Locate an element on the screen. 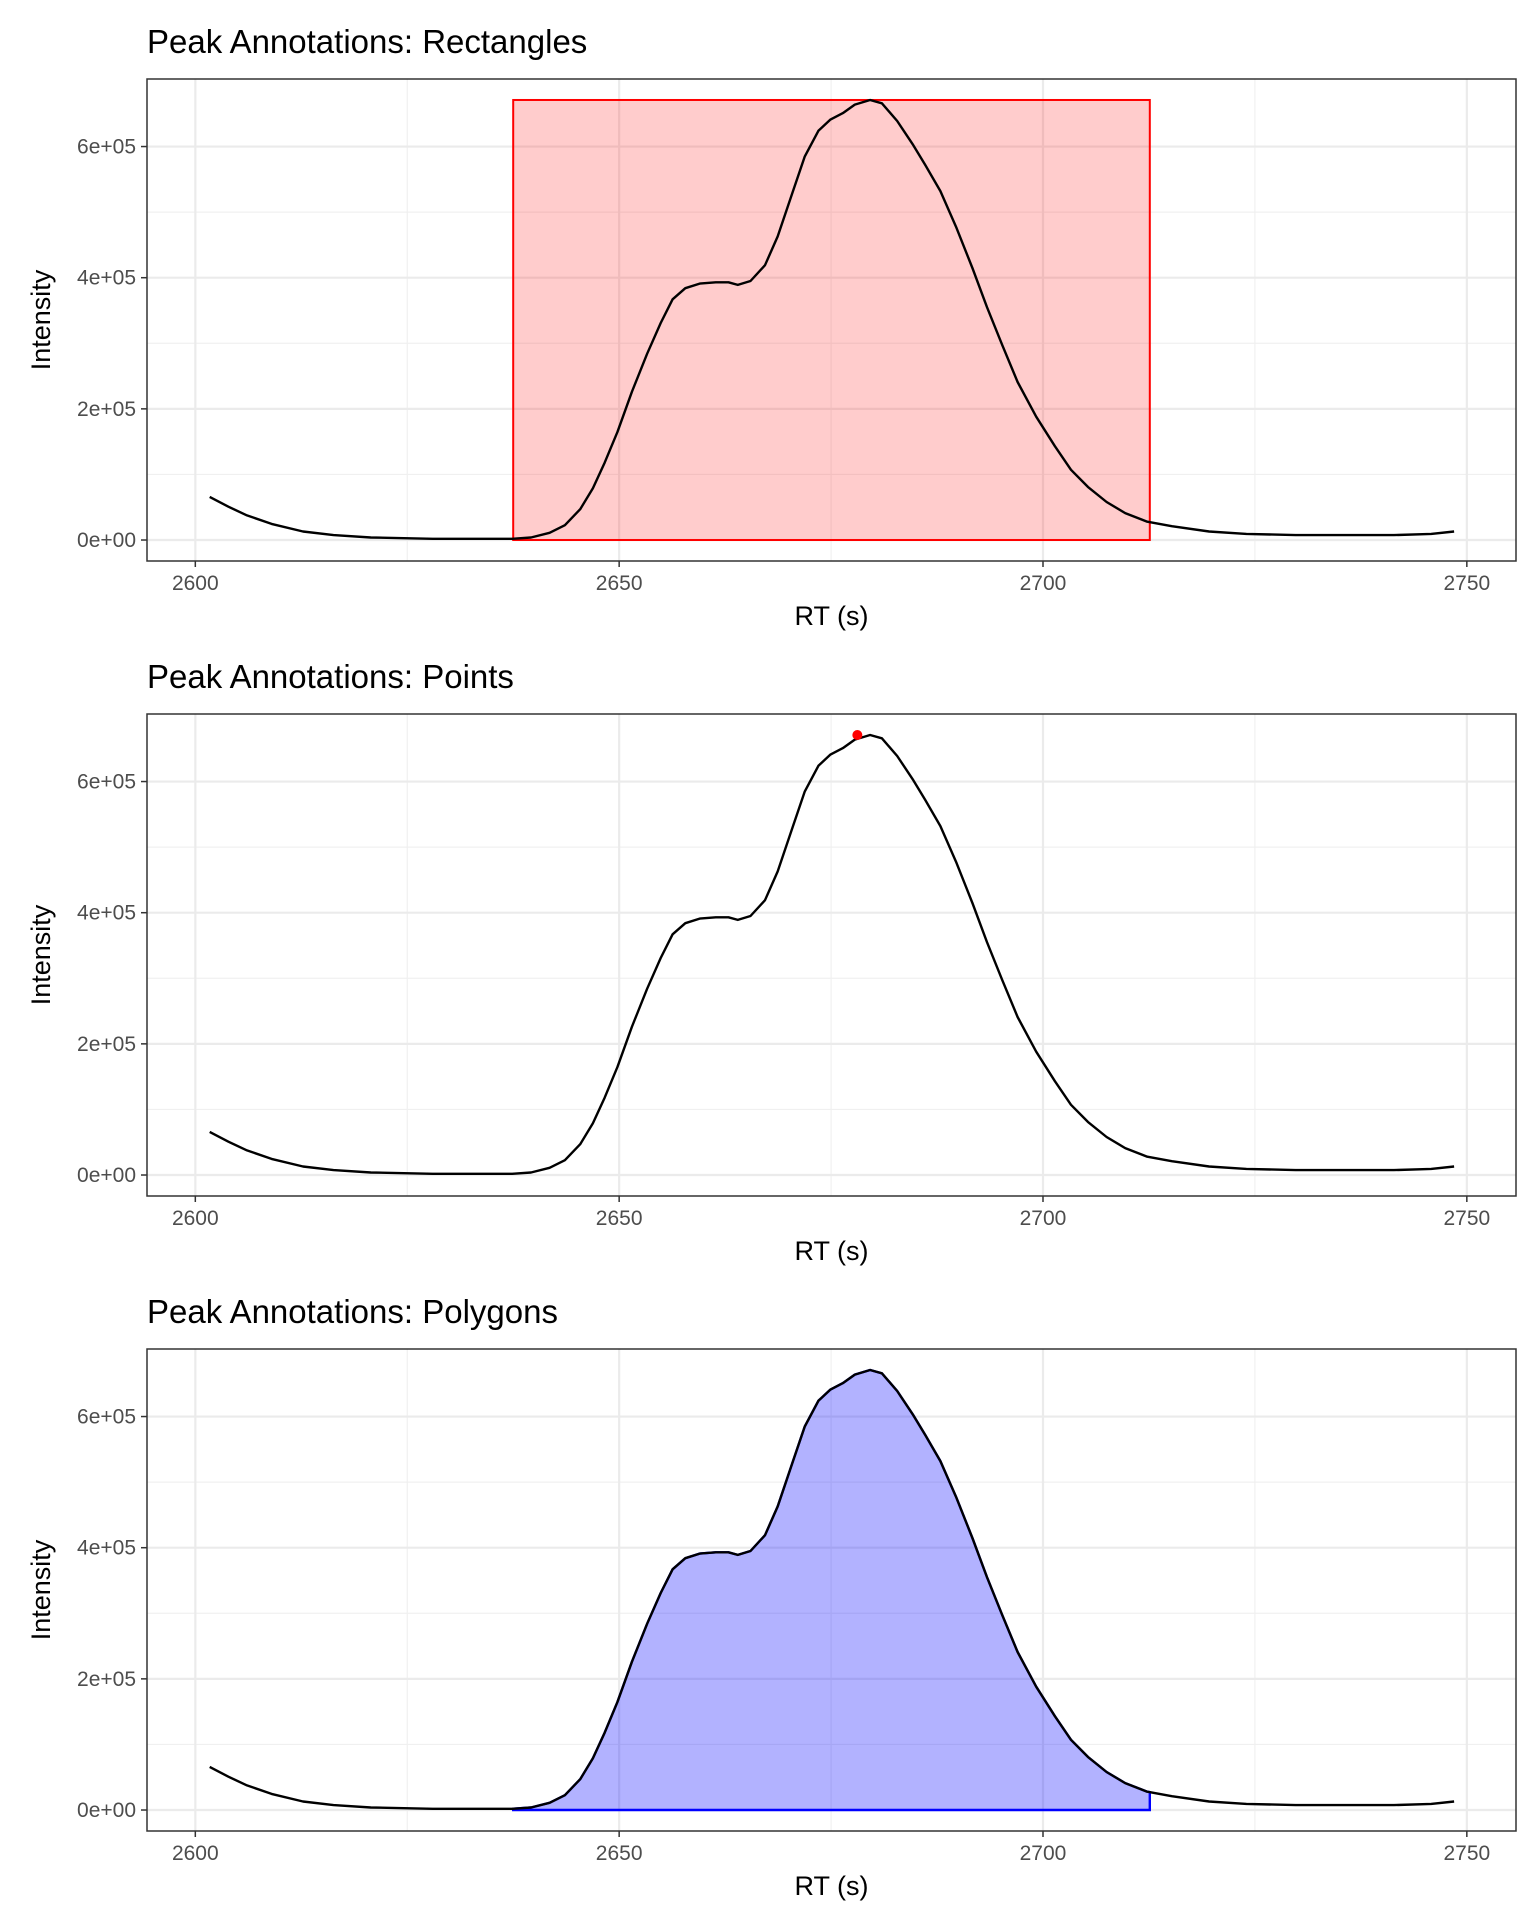 The height and width of the screenshot is (1920, 1536). chart-title: Peak Annotations: Points is located at coordinates (330, 676).